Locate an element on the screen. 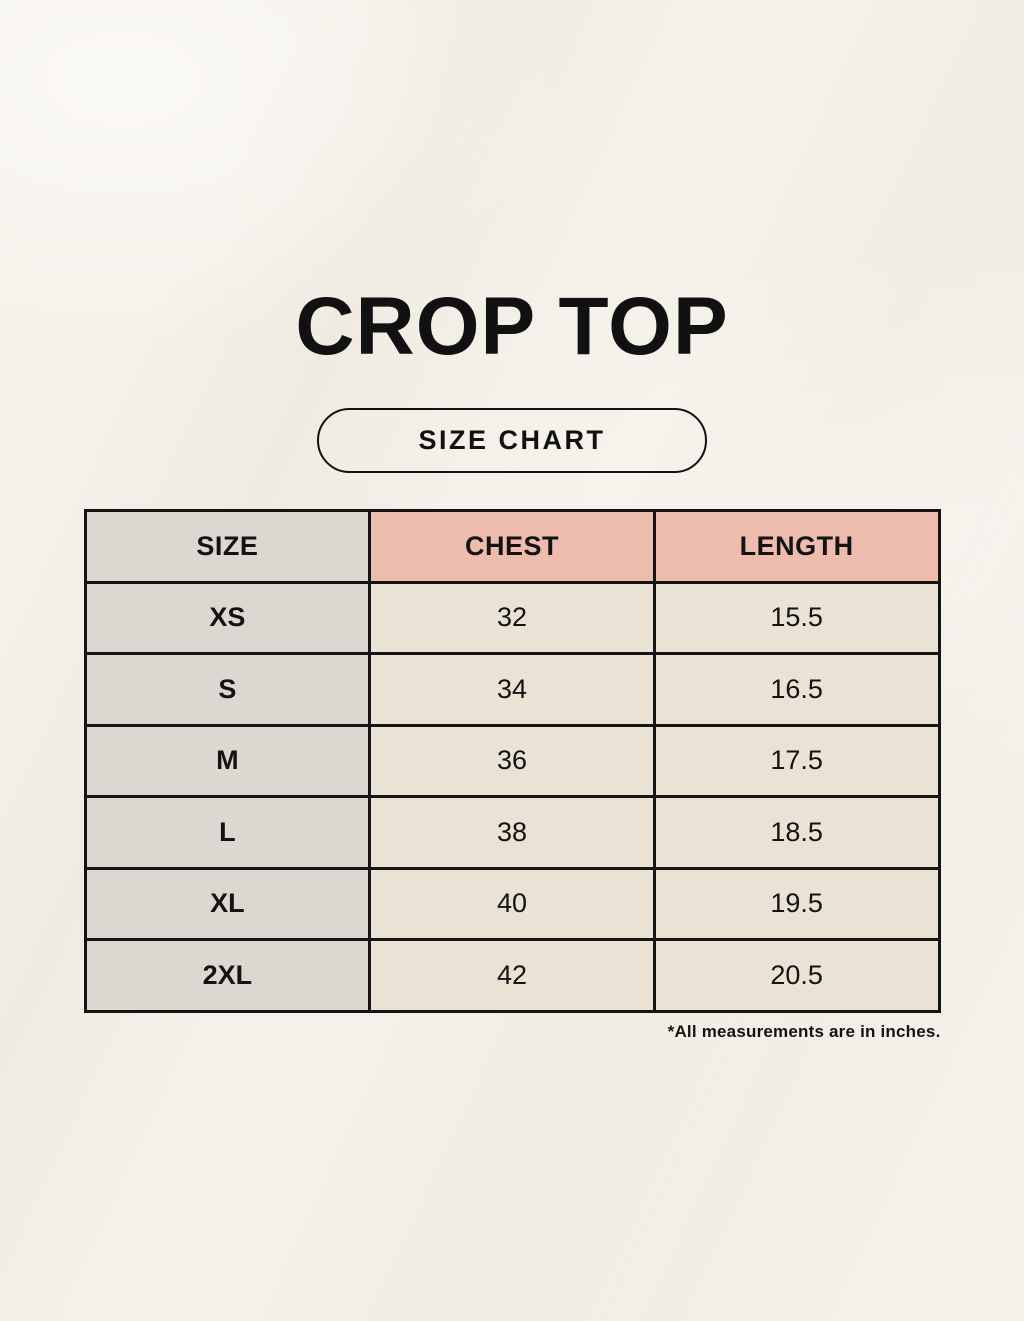 This screenshot has width=1024, height=1321. size-chart-badge: SIZE CHART is located at coordinates (512, 440).